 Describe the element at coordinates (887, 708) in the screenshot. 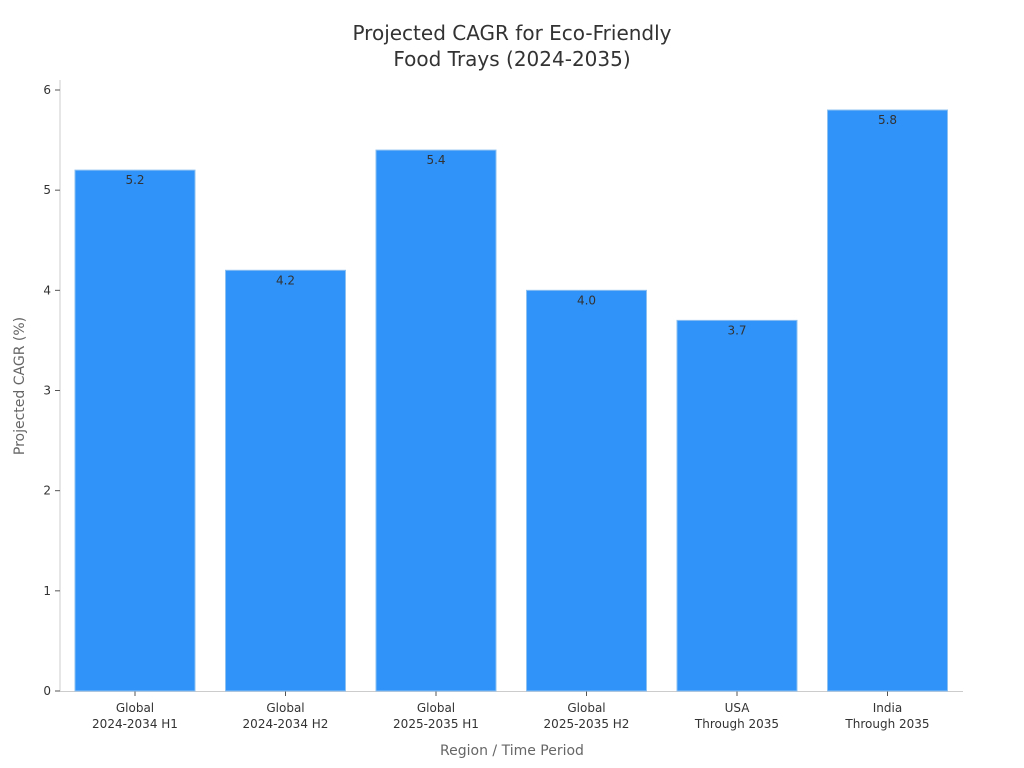

I see `x-tick-label: India` at that location.